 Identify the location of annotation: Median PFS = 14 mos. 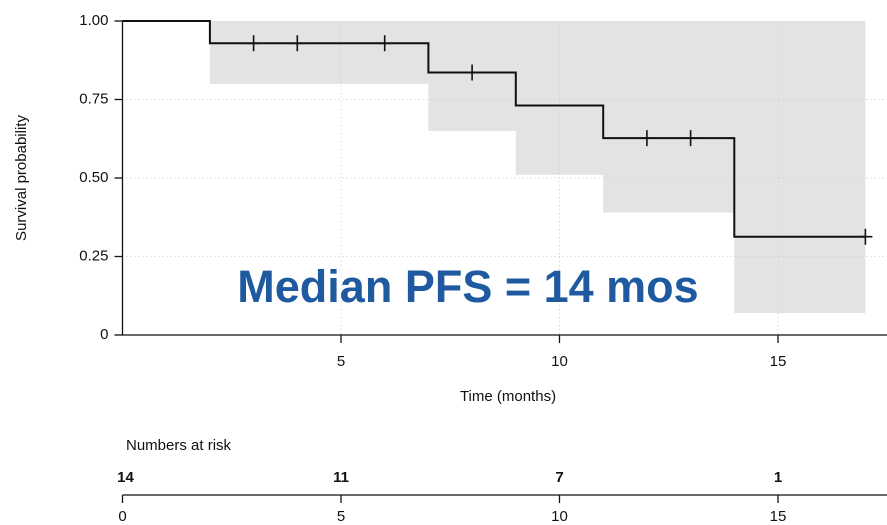
(467, 286).